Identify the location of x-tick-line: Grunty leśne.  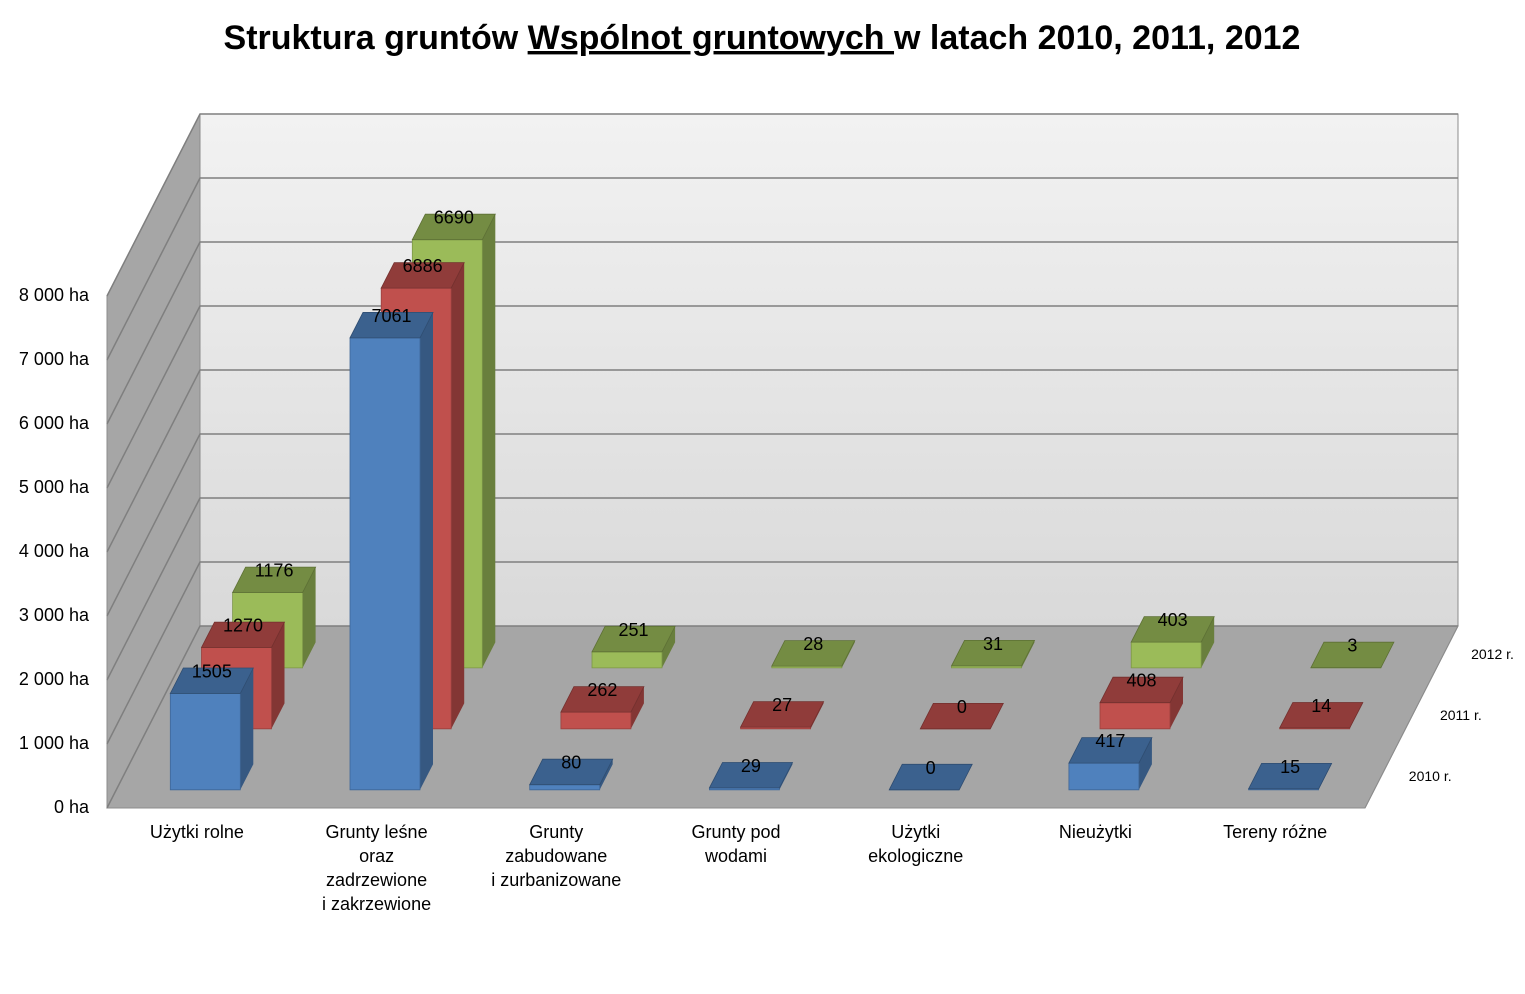
(377, 832).